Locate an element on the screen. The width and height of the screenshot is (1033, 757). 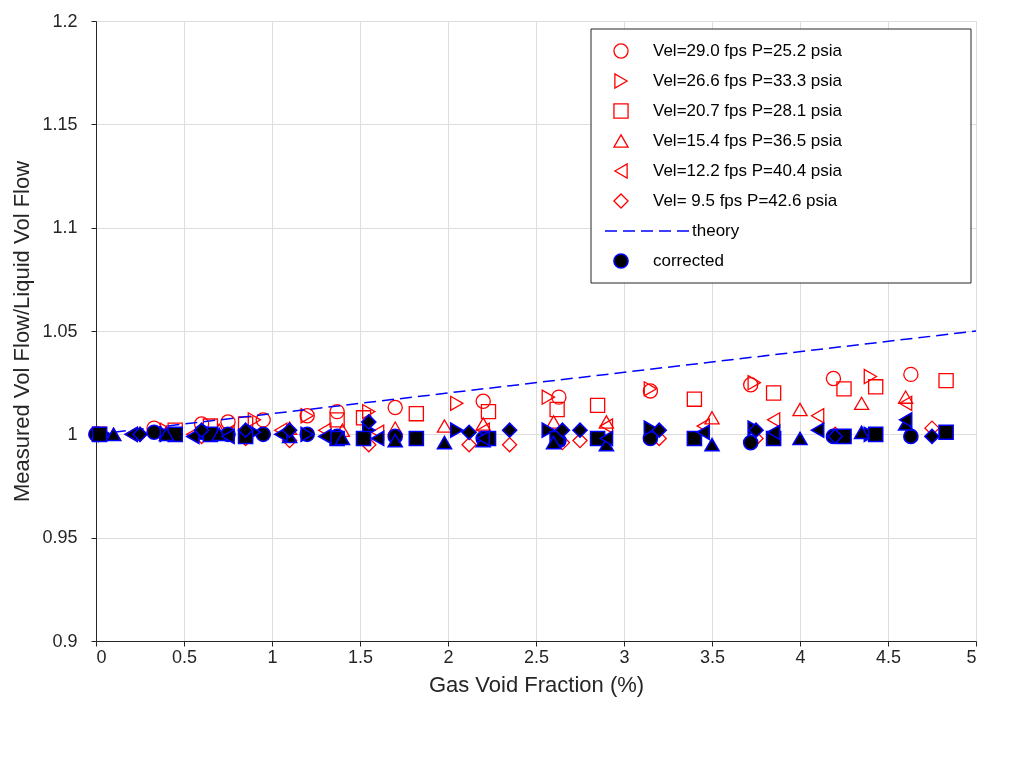
x-tick-label: 1.5 is located at coordinates (360, 656).